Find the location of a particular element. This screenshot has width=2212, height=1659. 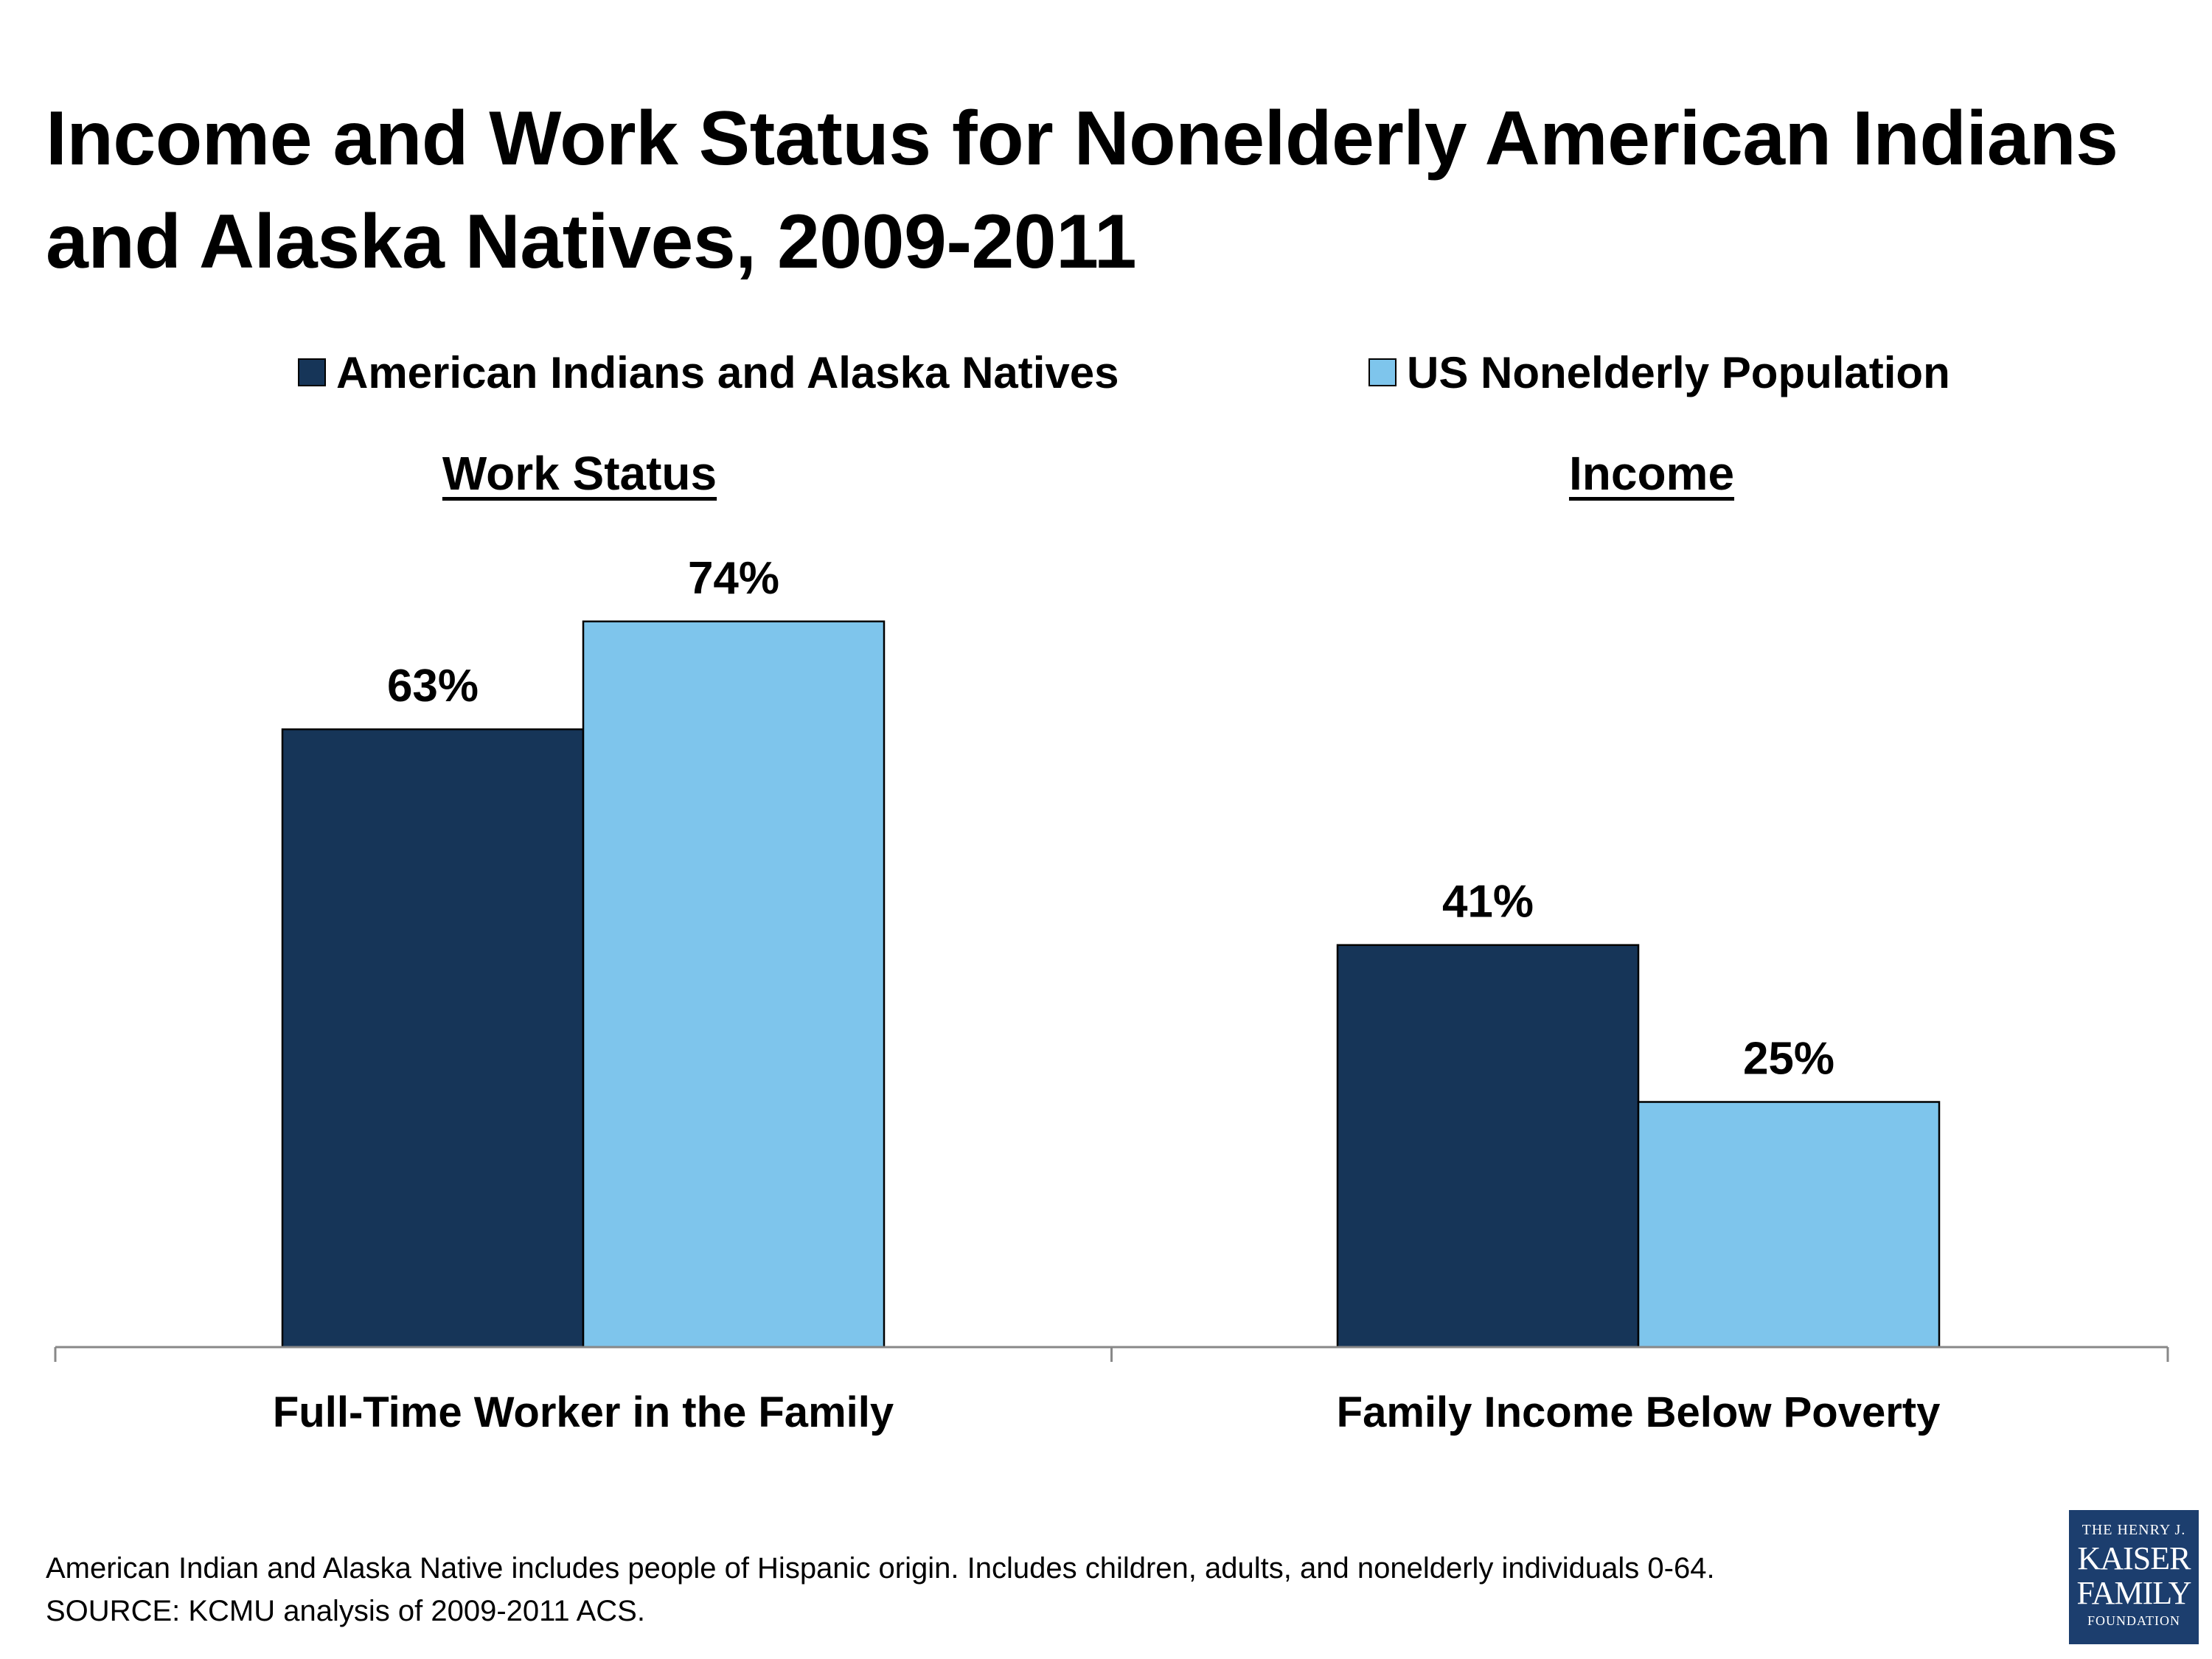

legend-item-us: US Nonelderly Population is located at coordinates (1659, 372).